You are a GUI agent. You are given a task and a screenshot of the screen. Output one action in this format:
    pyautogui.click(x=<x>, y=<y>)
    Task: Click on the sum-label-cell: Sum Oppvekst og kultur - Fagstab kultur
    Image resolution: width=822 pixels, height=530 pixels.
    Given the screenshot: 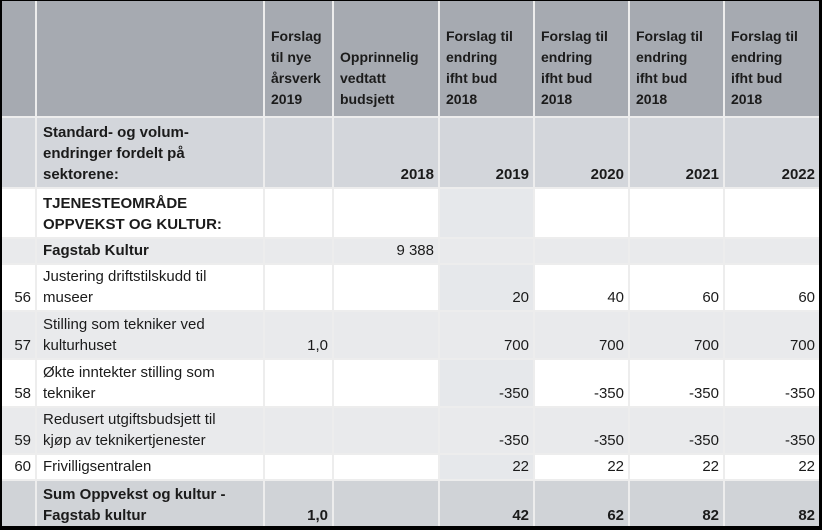 What is the action you would take?
    pyautogui.click(x=151, y=503)
    